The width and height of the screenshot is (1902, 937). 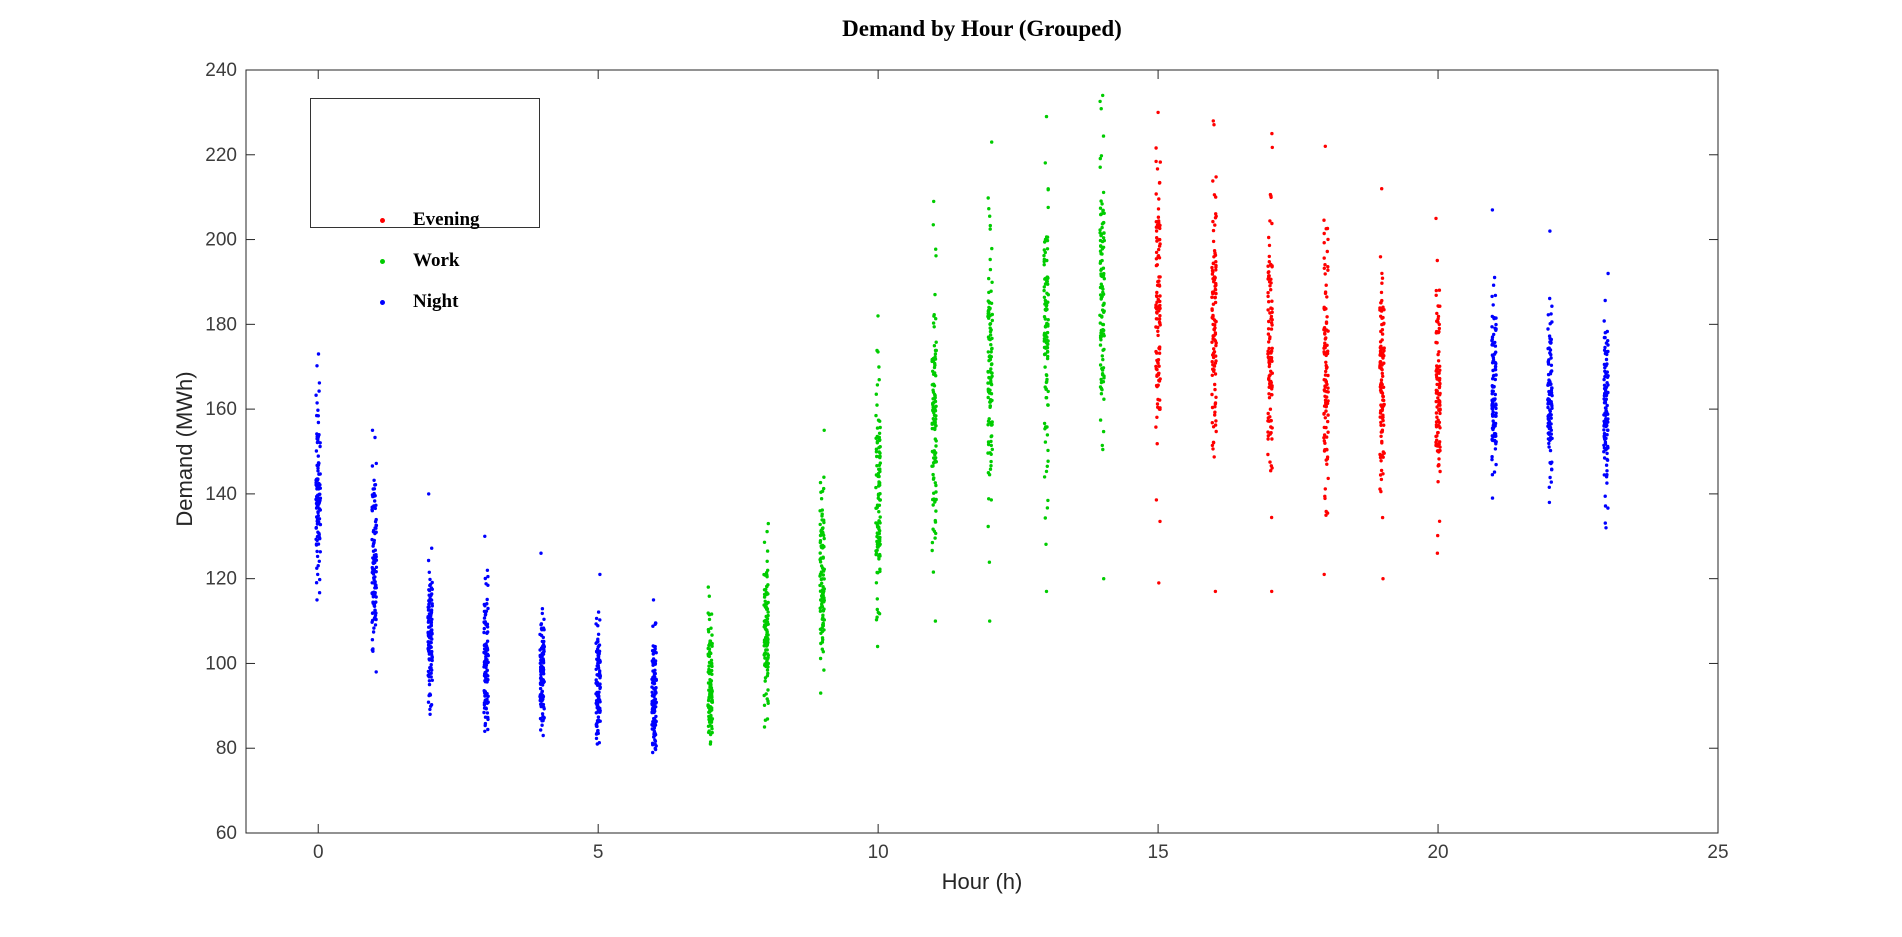 What do you see at coordinates (221, 240) in the screenshot?
I see `y-tick-label: 200` at bounding box center [221, 240].